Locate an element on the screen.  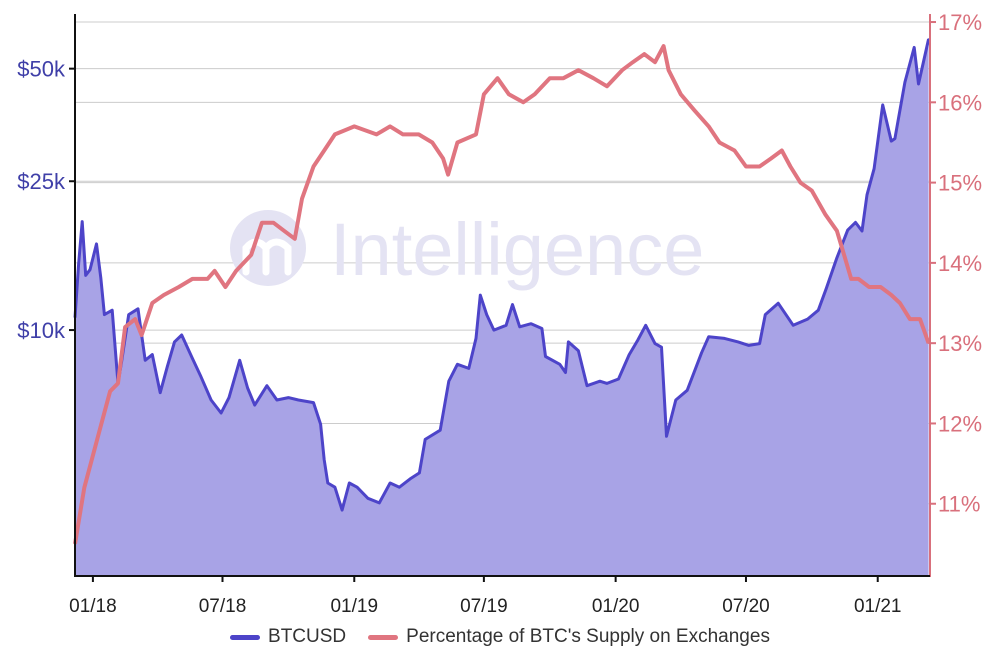
legend-label-btcusd: BTCUSD is located at coordinates (307, 636).